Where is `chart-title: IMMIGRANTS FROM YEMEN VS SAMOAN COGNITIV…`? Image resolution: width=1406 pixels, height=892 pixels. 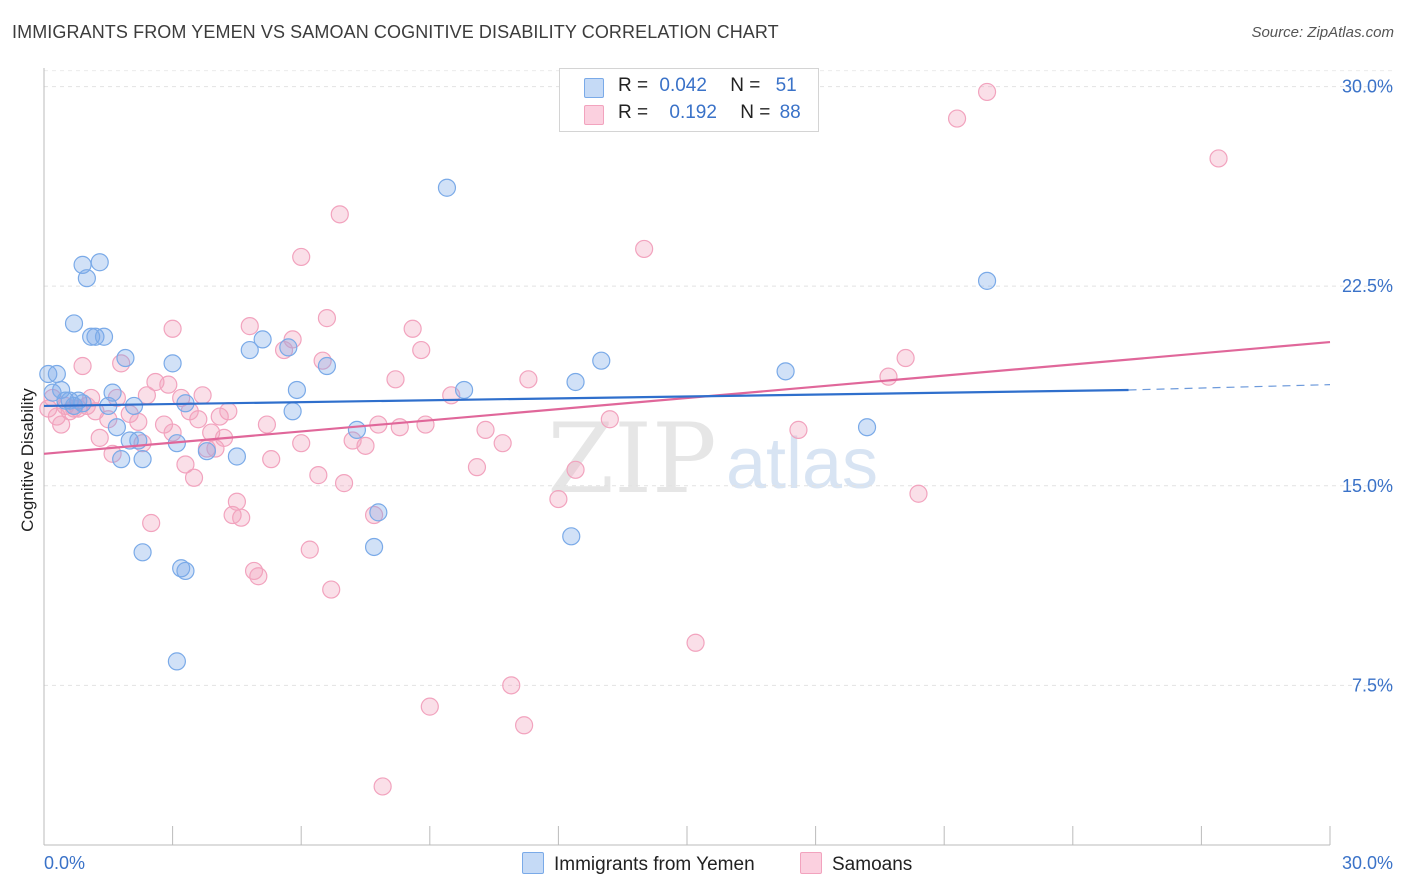 chart-title: IMMIGRANTS FROM YEMEN VS SAMOAN COGNITIV… is located at coordinates (395, 32).